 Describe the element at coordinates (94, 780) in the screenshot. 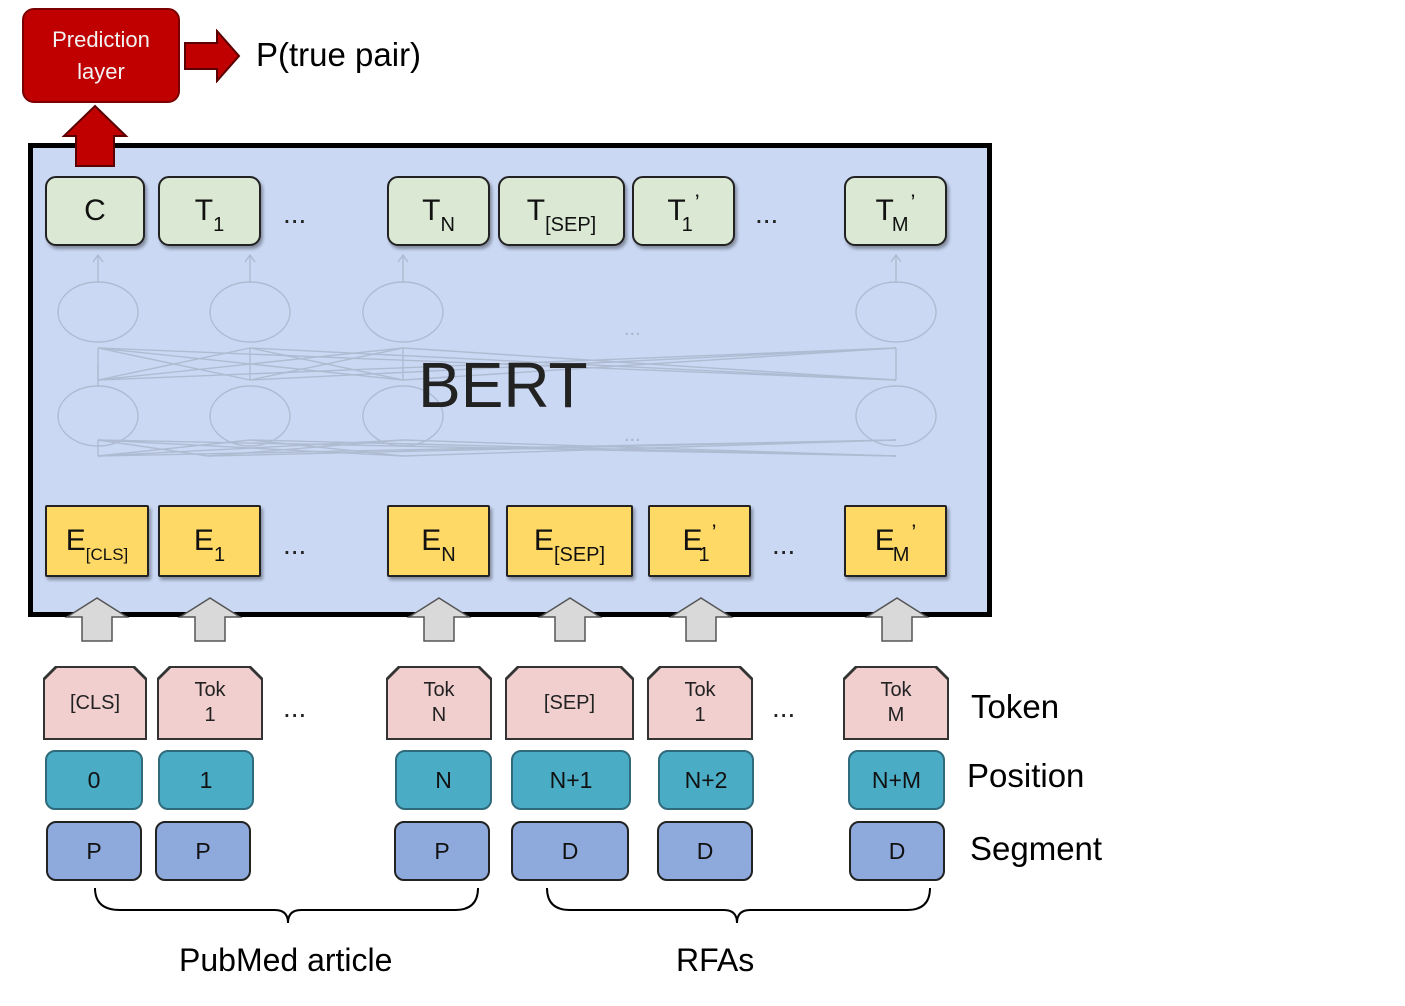

I see `position-box: 0` at that location.